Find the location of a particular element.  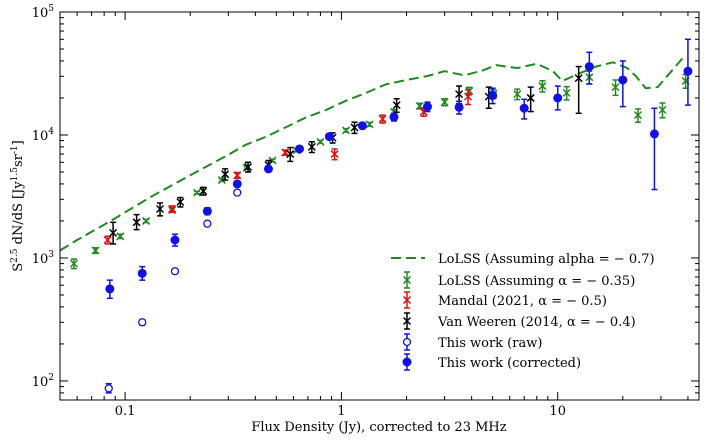

y-axis-title-exp2: 1.5 is located at coordinates (15, 174).